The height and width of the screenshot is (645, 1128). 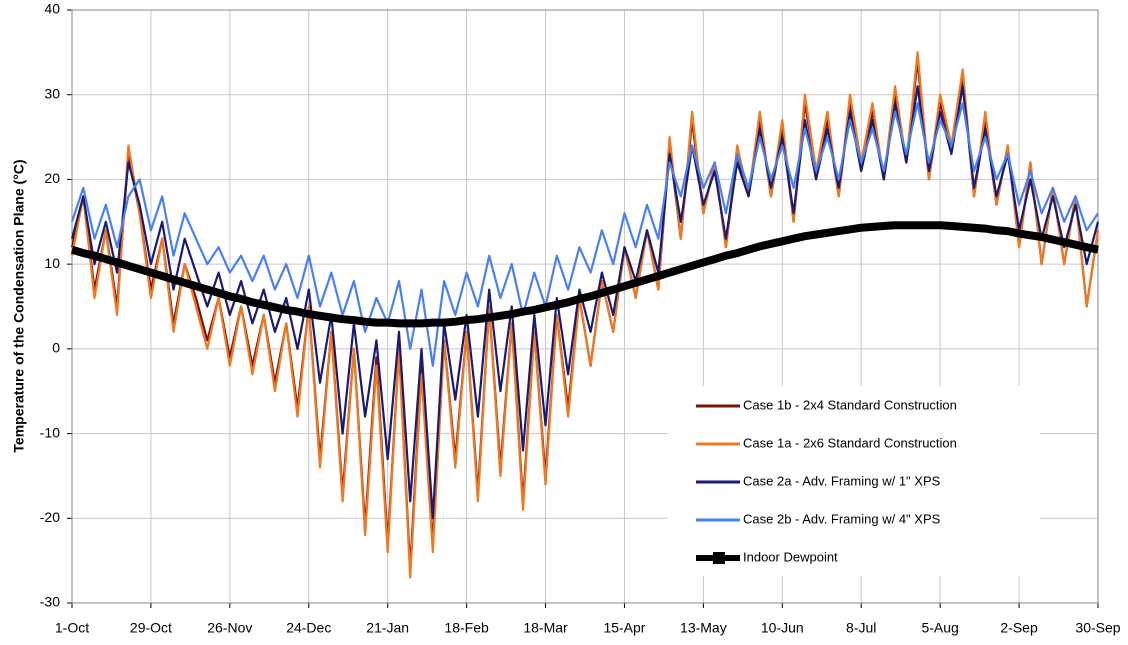 I want to click on x-tick-label: 21-Jan, so click(x=387, y=628).